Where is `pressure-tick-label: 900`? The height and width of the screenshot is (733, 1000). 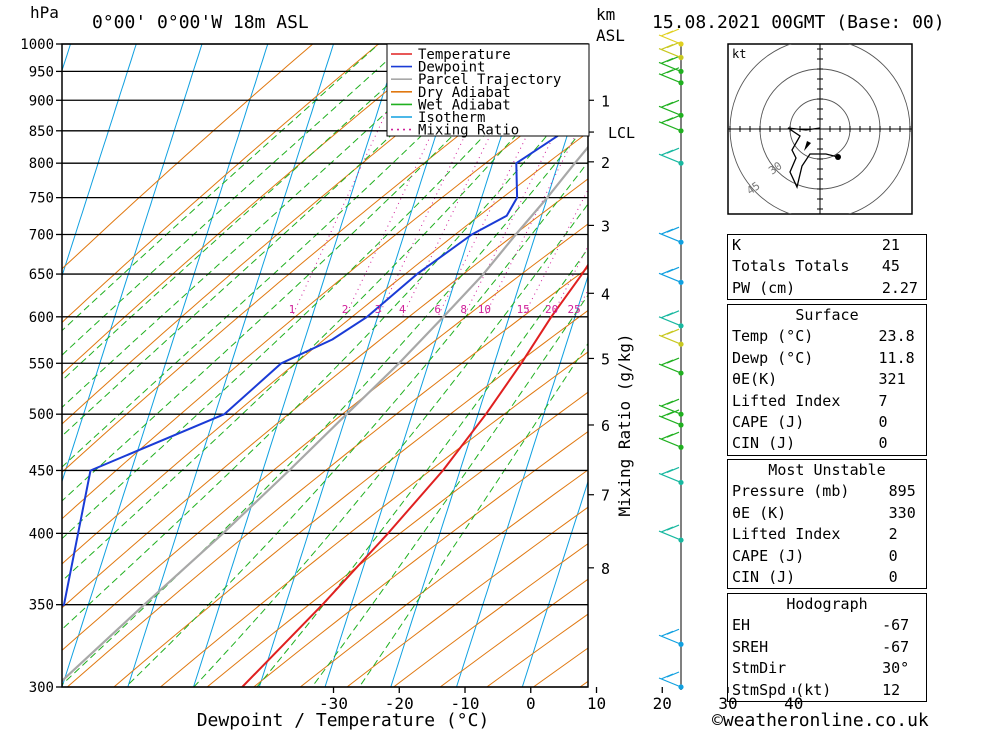 pressure-tick-label: 900 is located at coordinates (41, 101).